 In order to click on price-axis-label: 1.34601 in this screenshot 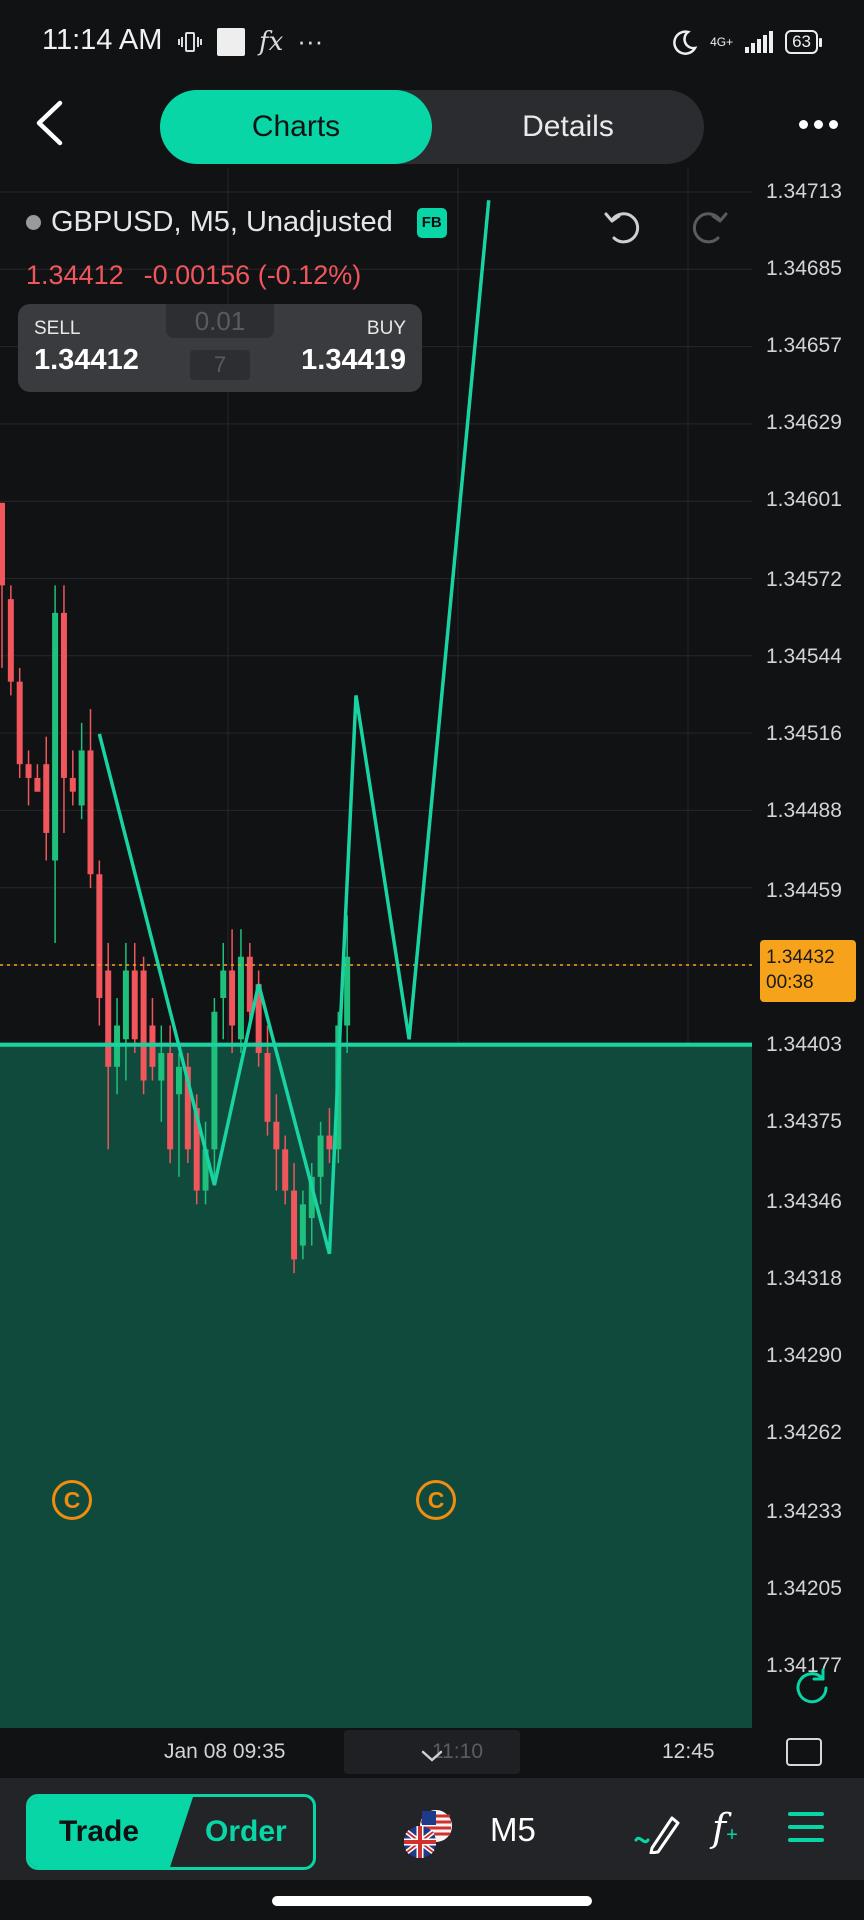, I will do `click(804, 500)`.